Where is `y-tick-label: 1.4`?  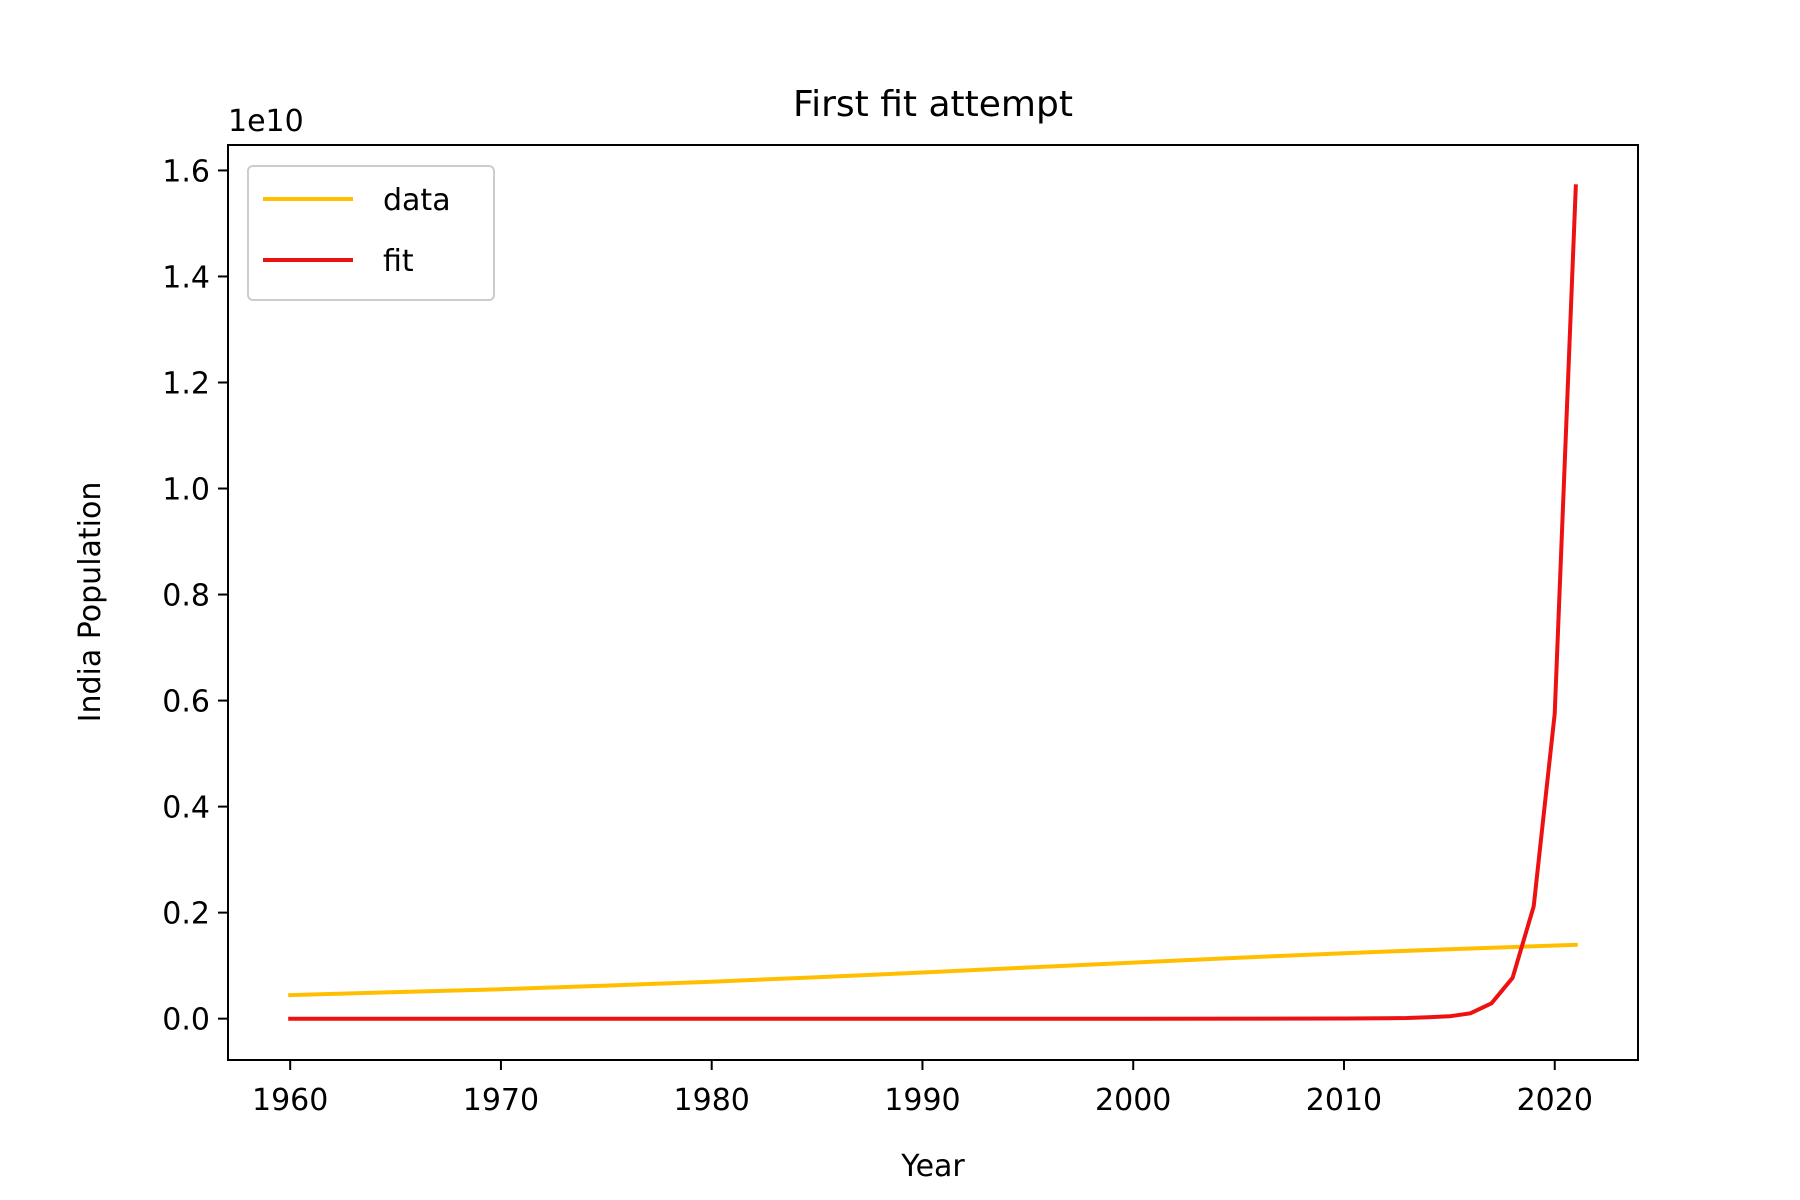
y-tick-label: 1.4 is located at coordinates (186, 277).